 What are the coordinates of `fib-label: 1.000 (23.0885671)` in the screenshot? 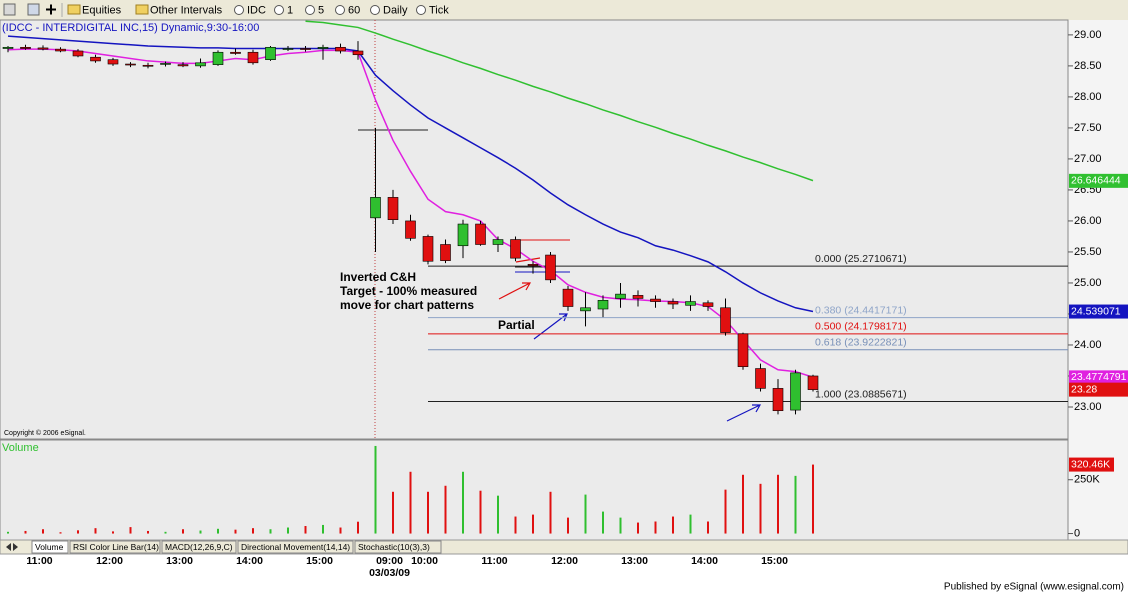 It's located at (861, 394).